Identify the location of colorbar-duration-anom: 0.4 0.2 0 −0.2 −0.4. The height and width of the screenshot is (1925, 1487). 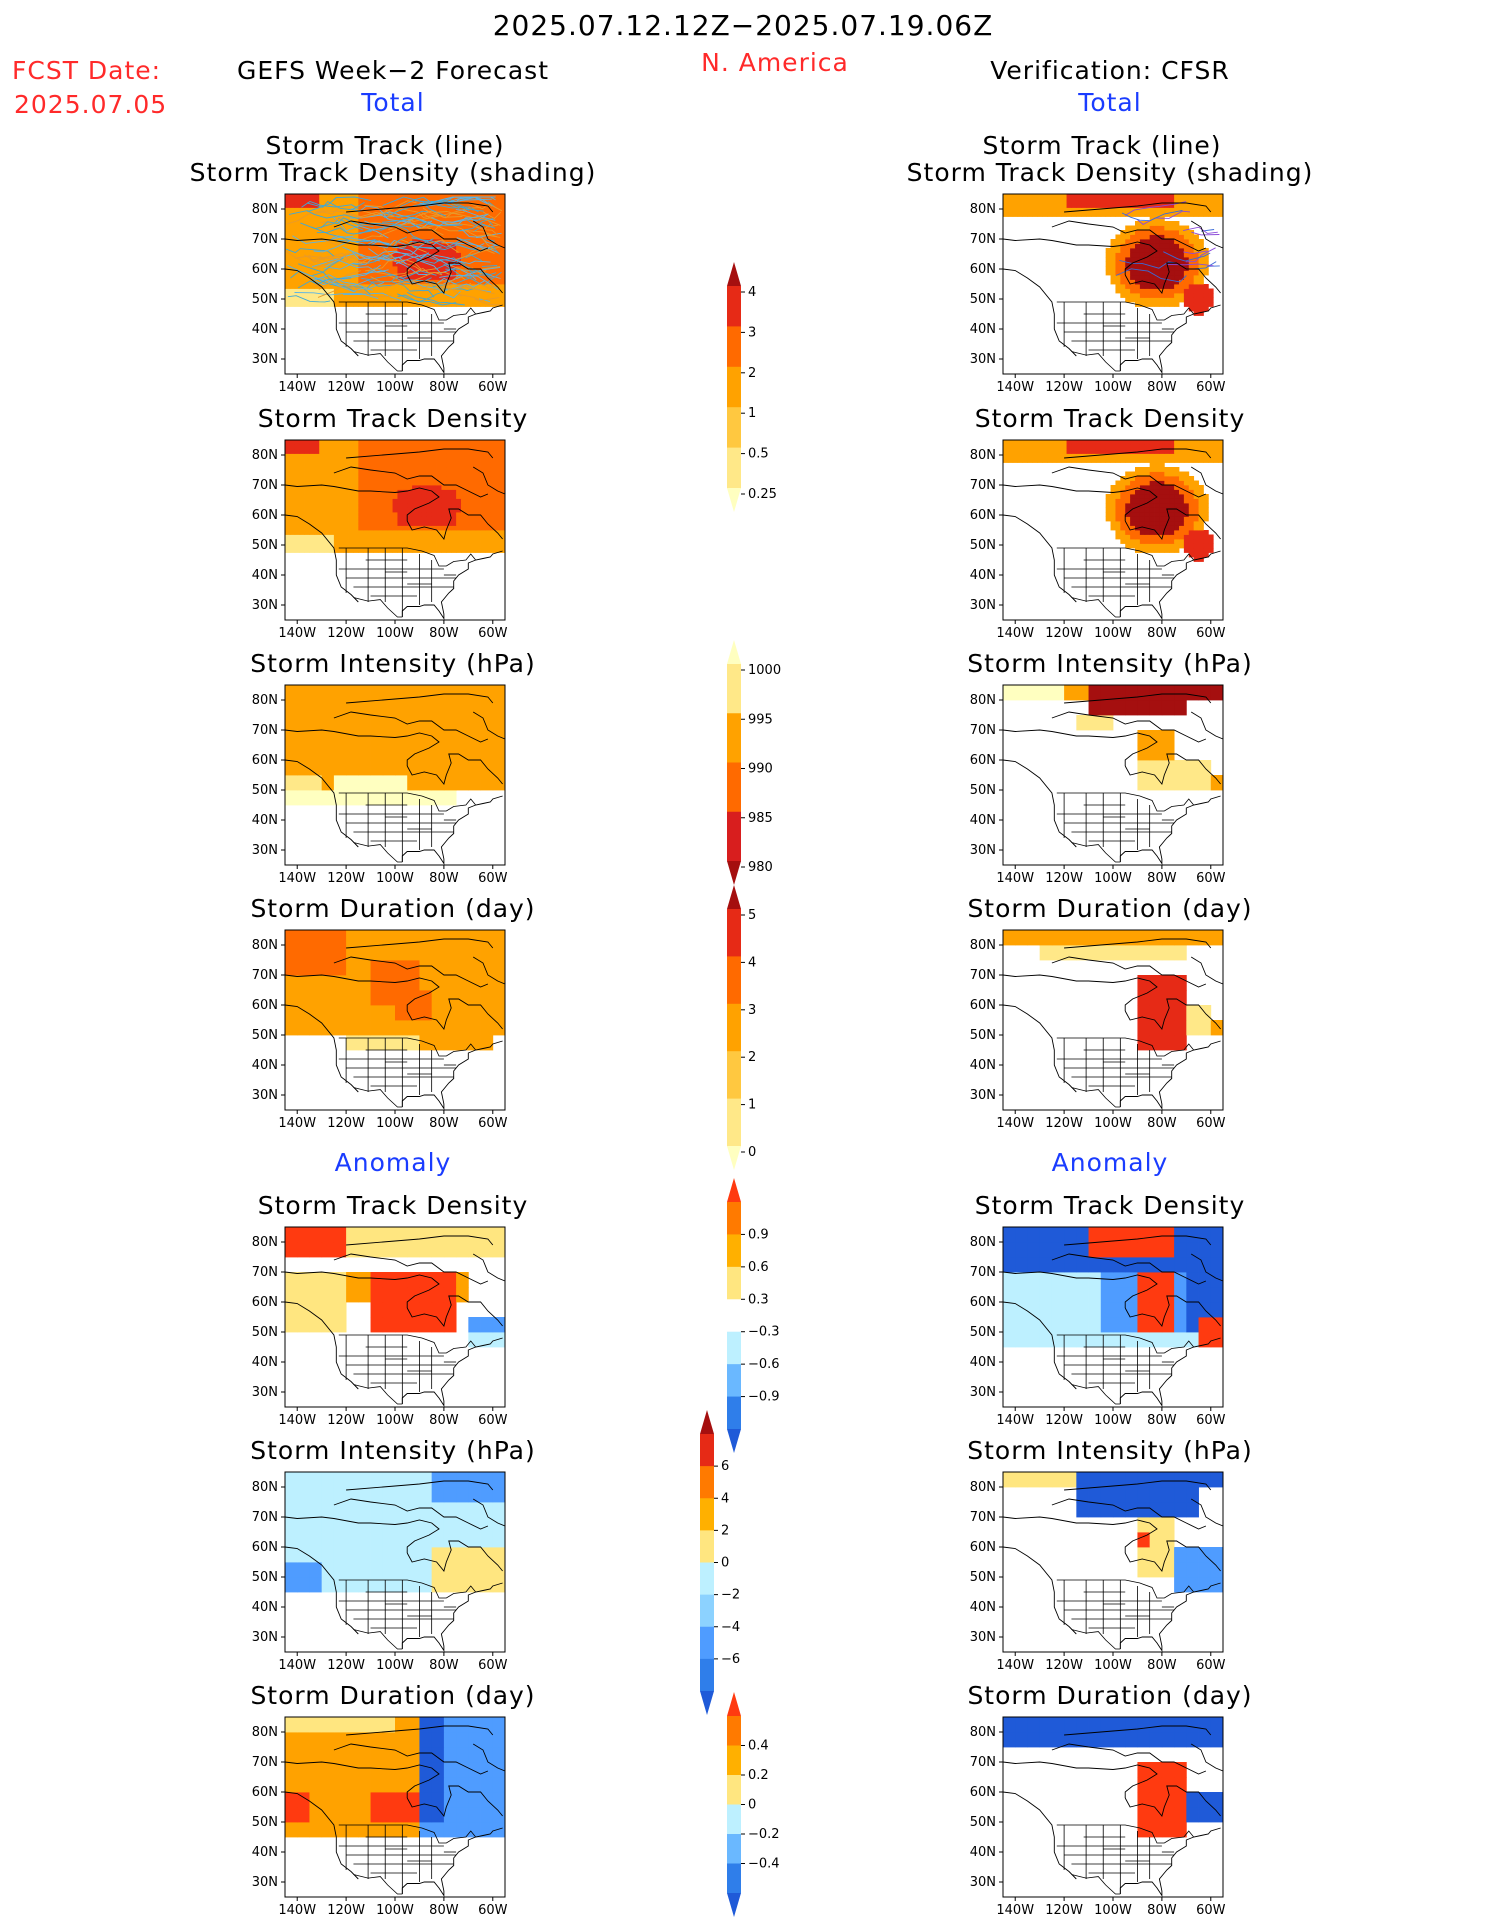
(762, 1807).